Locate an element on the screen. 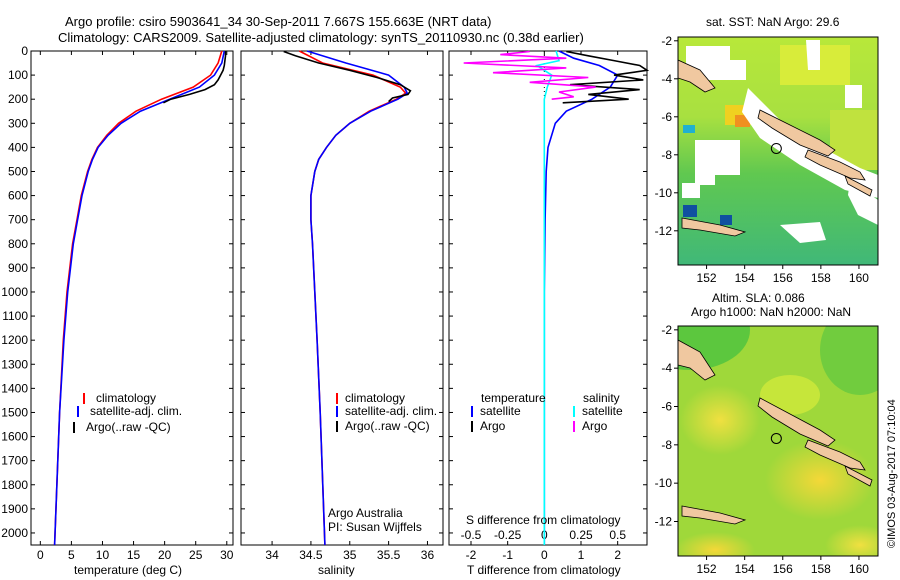 This screenshot has width=900, height=580. sla-map-title-2: Argo h1000: NaN h2000: NaN is located at coordinates (771, 312).